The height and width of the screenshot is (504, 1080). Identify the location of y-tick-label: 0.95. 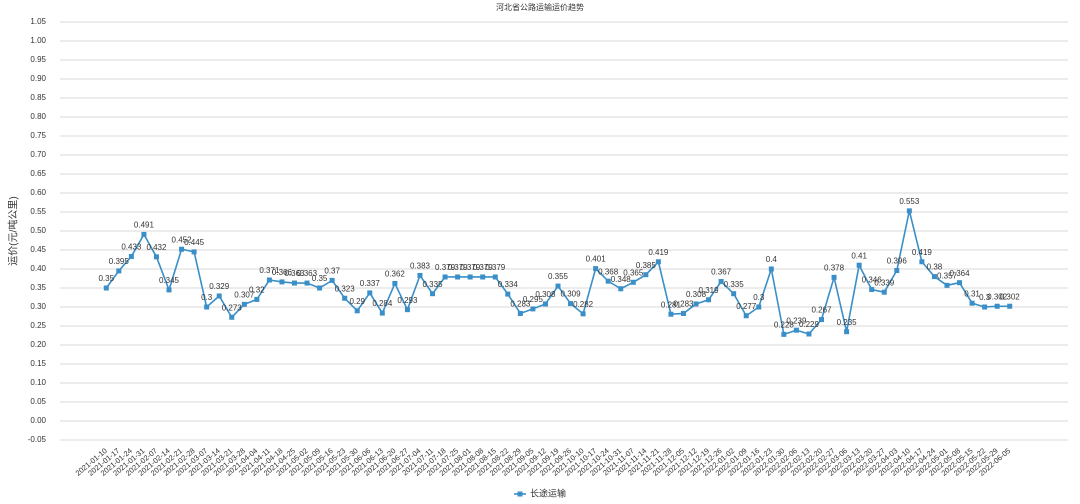
(38, 59).